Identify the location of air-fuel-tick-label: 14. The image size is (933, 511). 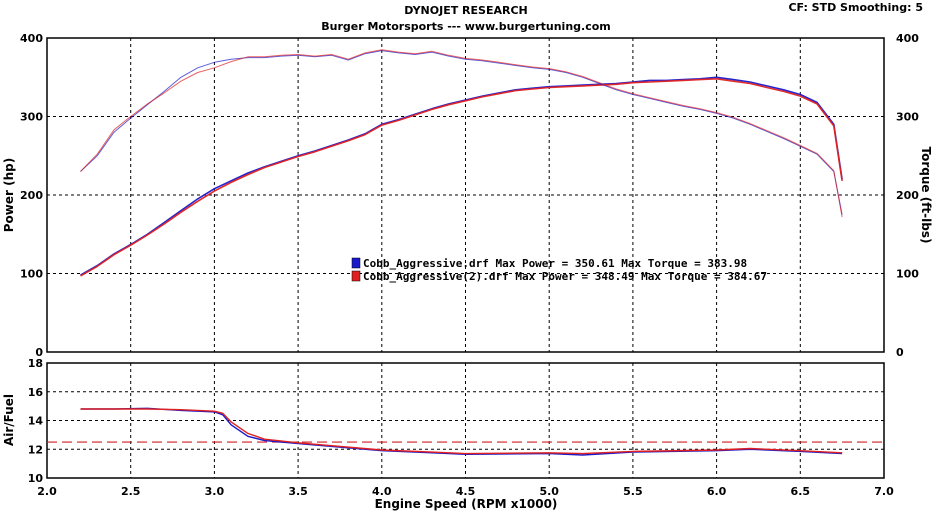
(36, 421).